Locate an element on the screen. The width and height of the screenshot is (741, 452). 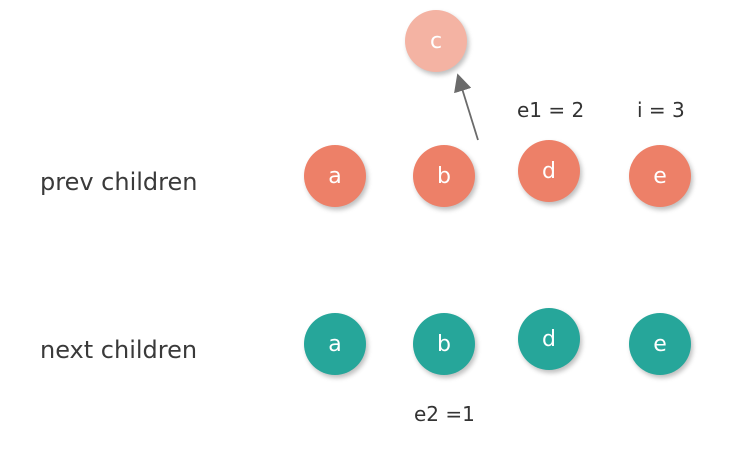
next-node-a-label: a is located at coordinates (335, 344).